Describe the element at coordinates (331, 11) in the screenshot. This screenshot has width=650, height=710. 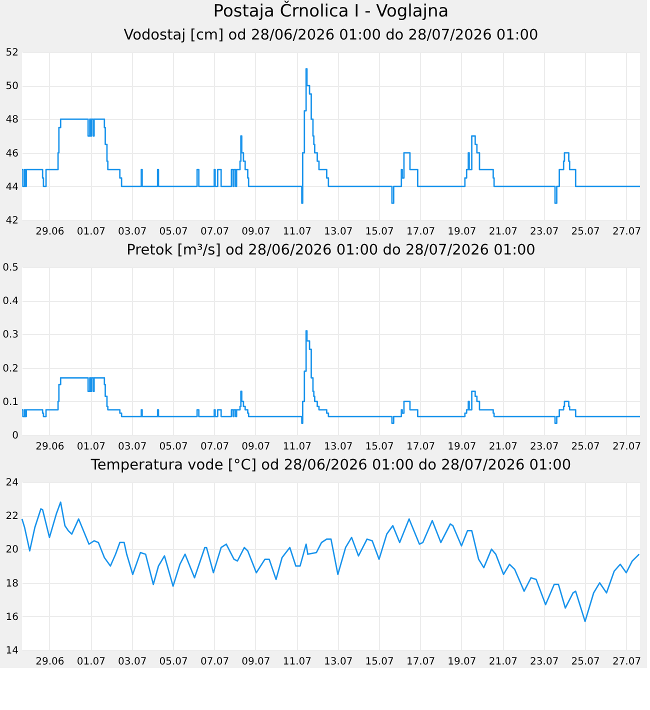
I see `chart-title: Postaja Črnolica I - Voglajna` at that location.